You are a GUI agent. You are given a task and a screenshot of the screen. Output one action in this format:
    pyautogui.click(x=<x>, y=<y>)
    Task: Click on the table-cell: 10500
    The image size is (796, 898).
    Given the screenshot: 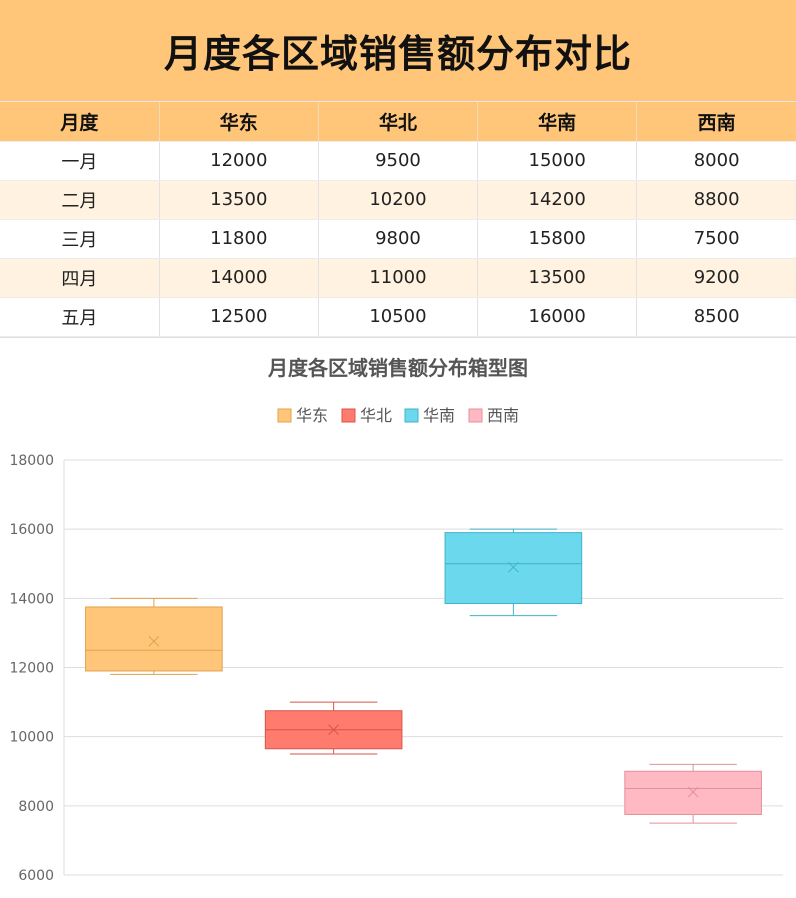 What is the action you would take?
    pyautogui.click(x=398, y=317)
    